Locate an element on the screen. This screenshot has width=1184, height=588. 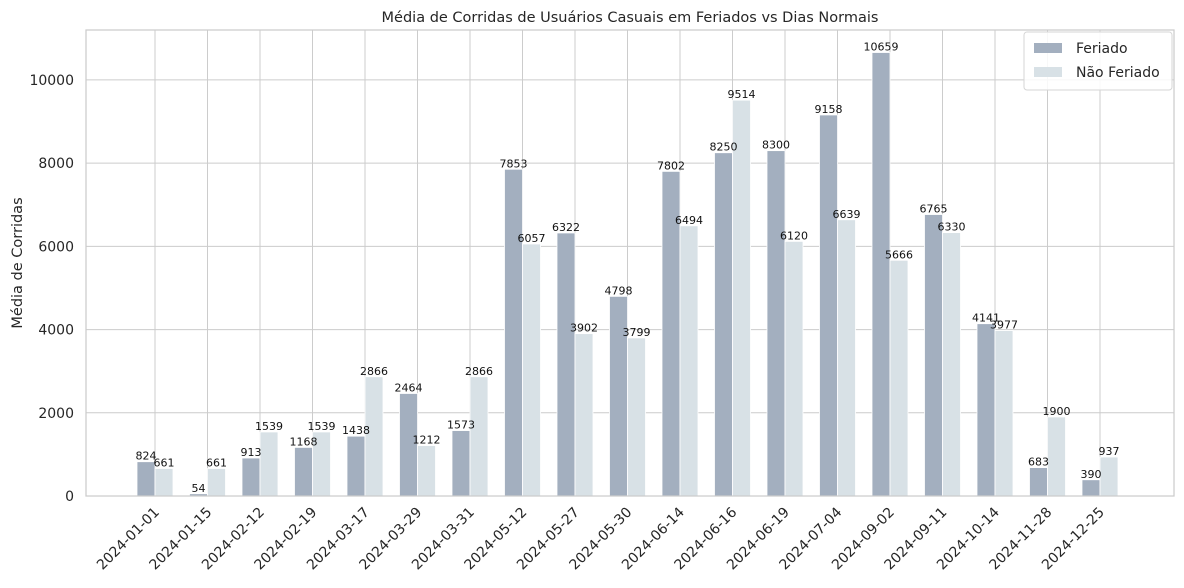
data-label-nao-feriado: 6494 is located at coordinates (689, 220).